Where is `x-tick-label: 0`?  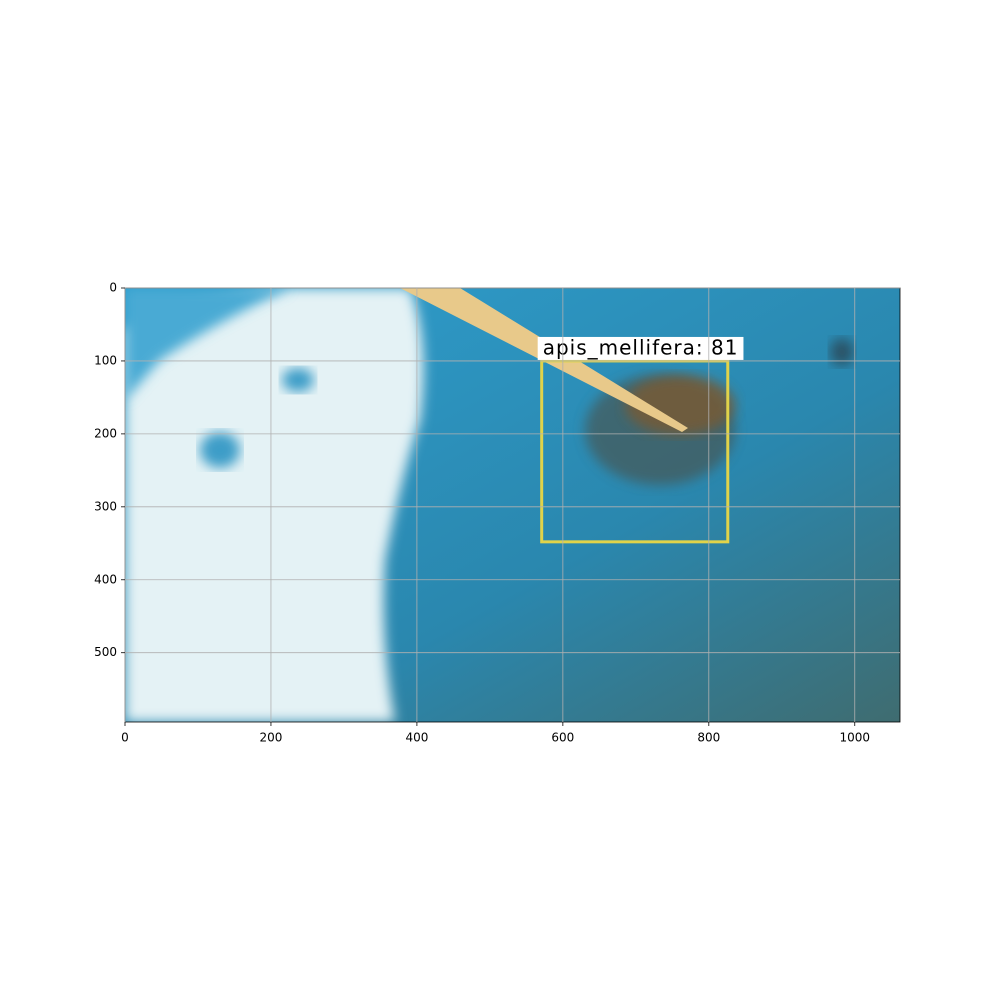
x-tick-label: 0 is located at coordinates (125, 738).